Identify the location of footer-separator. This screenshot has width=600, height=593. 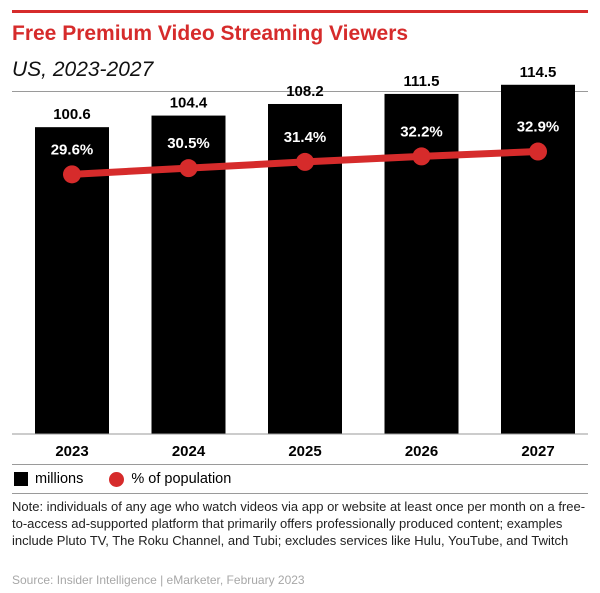
(300, 493).